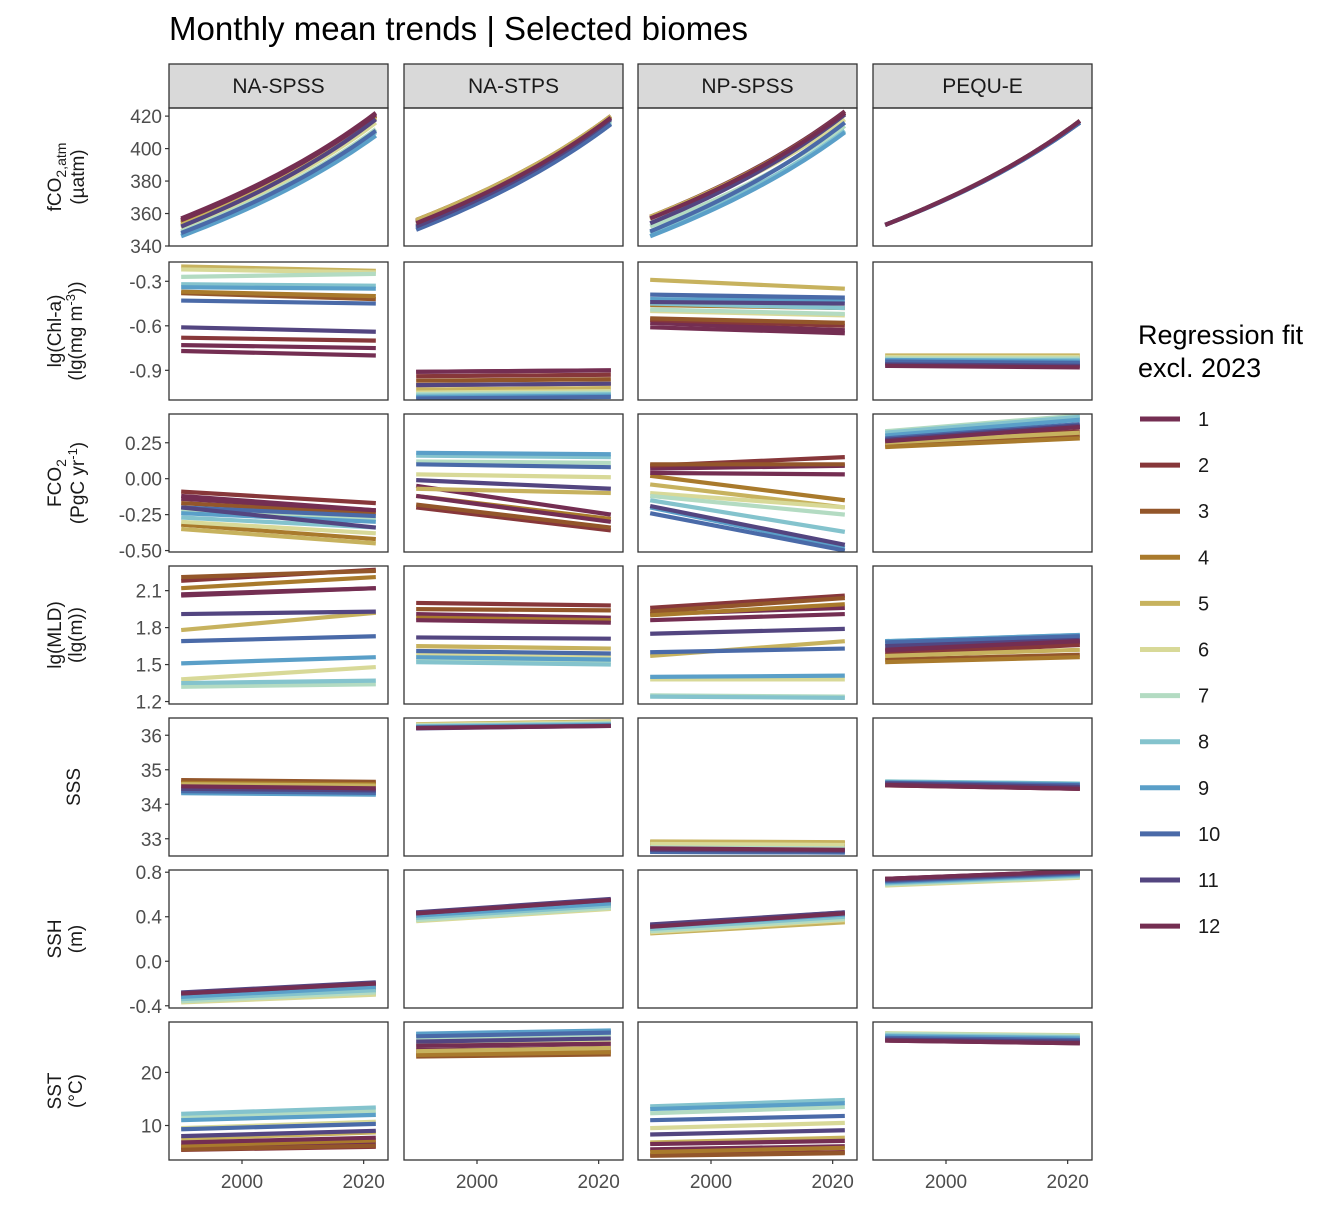  What do you see at coordinates (151, 1127) in the screenshot?
I see `y-tick-label: 10` at bounding box center [151, 1127].